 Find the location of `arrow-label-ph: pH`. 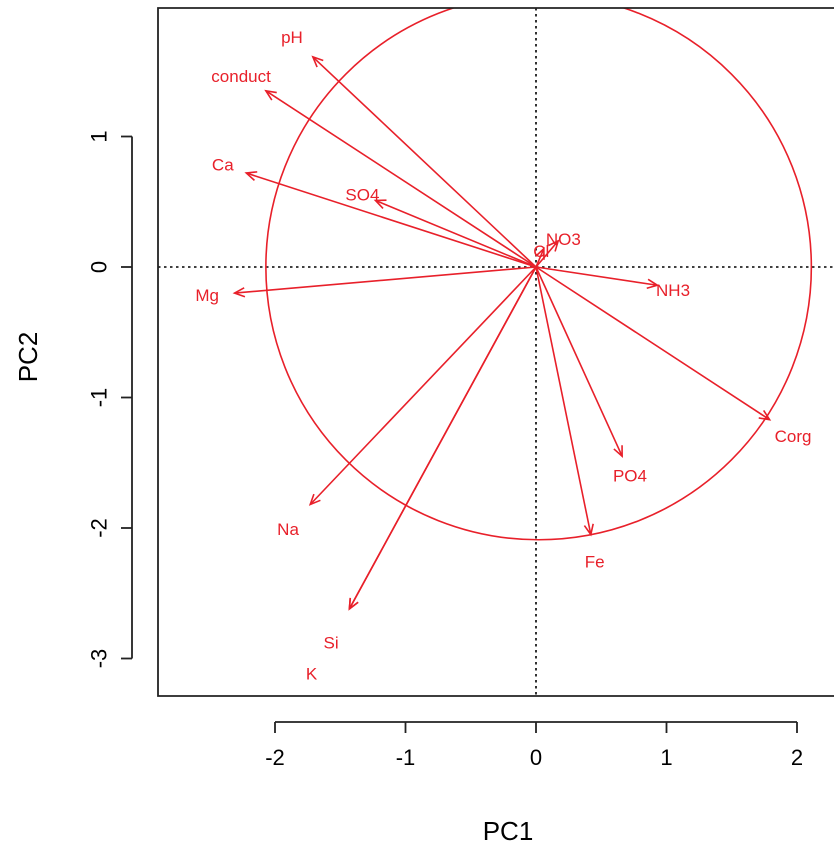

arrow-label-ph: pH is located at coordinates (292, 37).